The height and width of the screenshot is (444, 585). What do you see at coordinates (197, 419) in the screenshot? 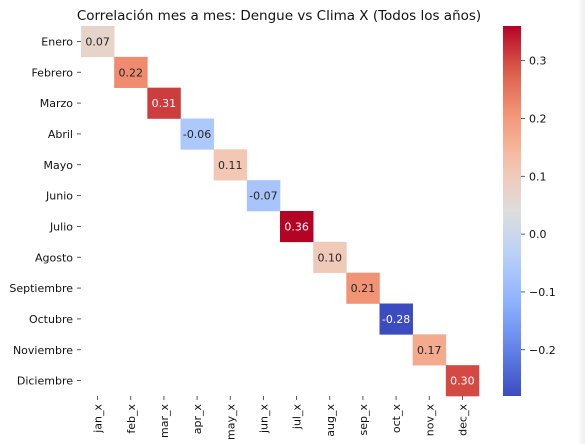
I see `col-label: apr_x` at bounding box center [197, 419].